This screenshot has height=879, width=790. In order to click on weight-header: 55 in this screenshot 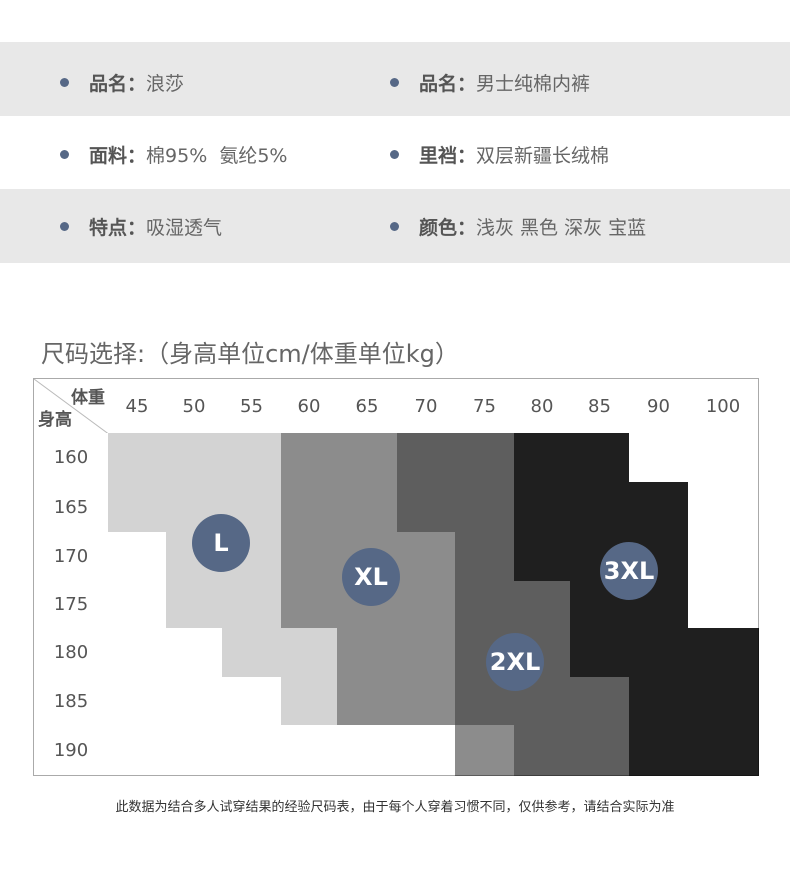, I will do `click(252, 406)`.